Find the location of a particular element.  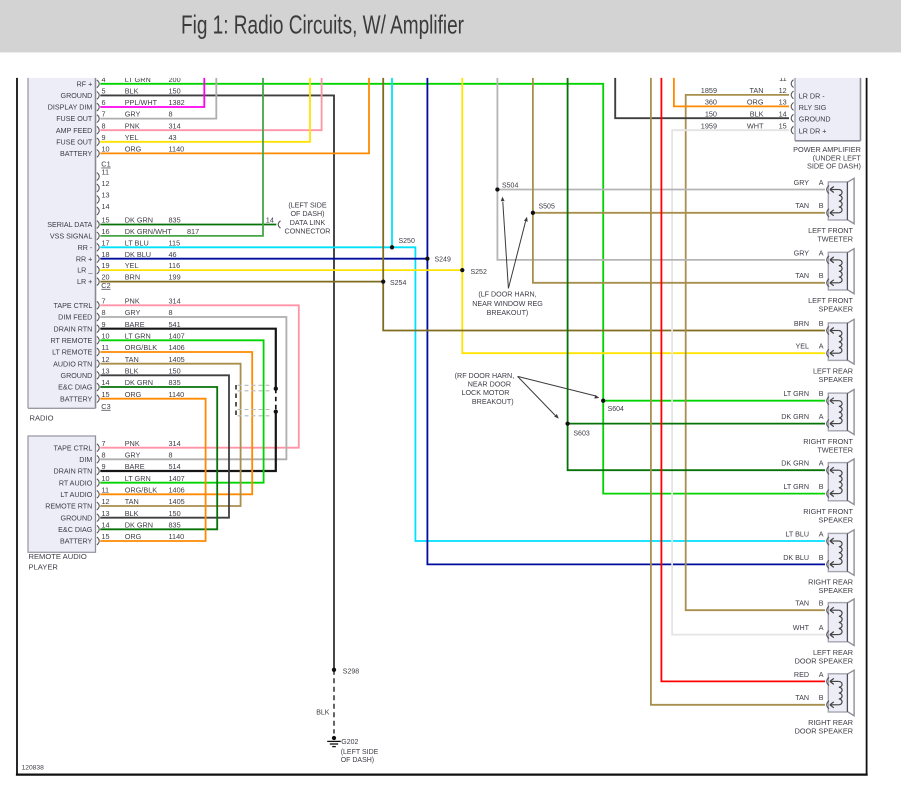

svg-text: SERIAL DATA is located at coordinates (69, 225).